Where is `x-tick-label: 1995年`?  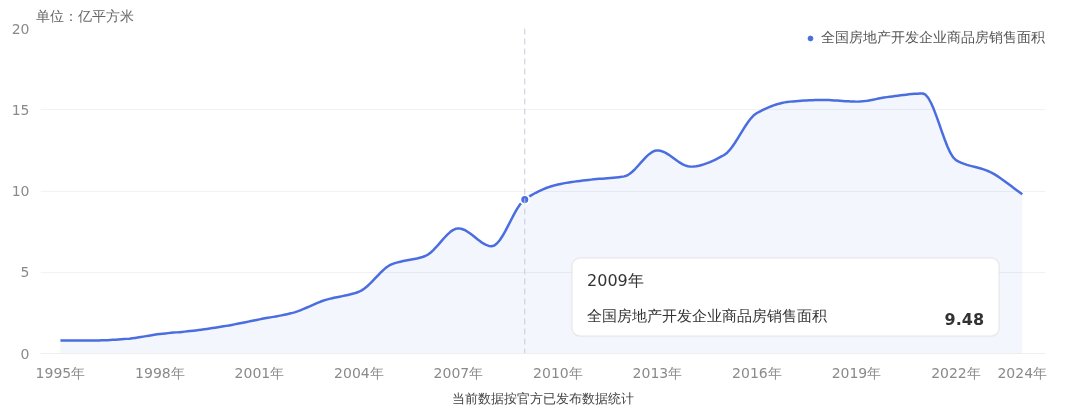 x-tick-label: 1995年 is located at coordinates (60, 372).